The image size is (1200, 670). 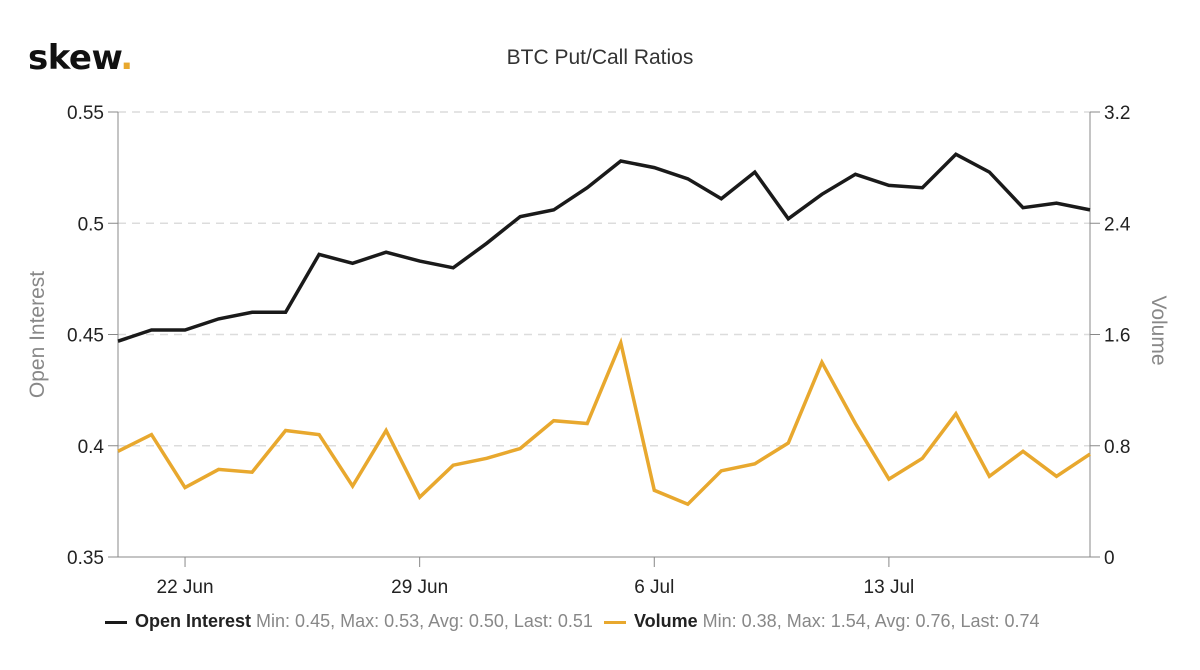 What do you see at coordinates (419, 587) in the screenshot?
I see `x-axis-tick-label: 29 Jun` at bounding box center [419, 587].